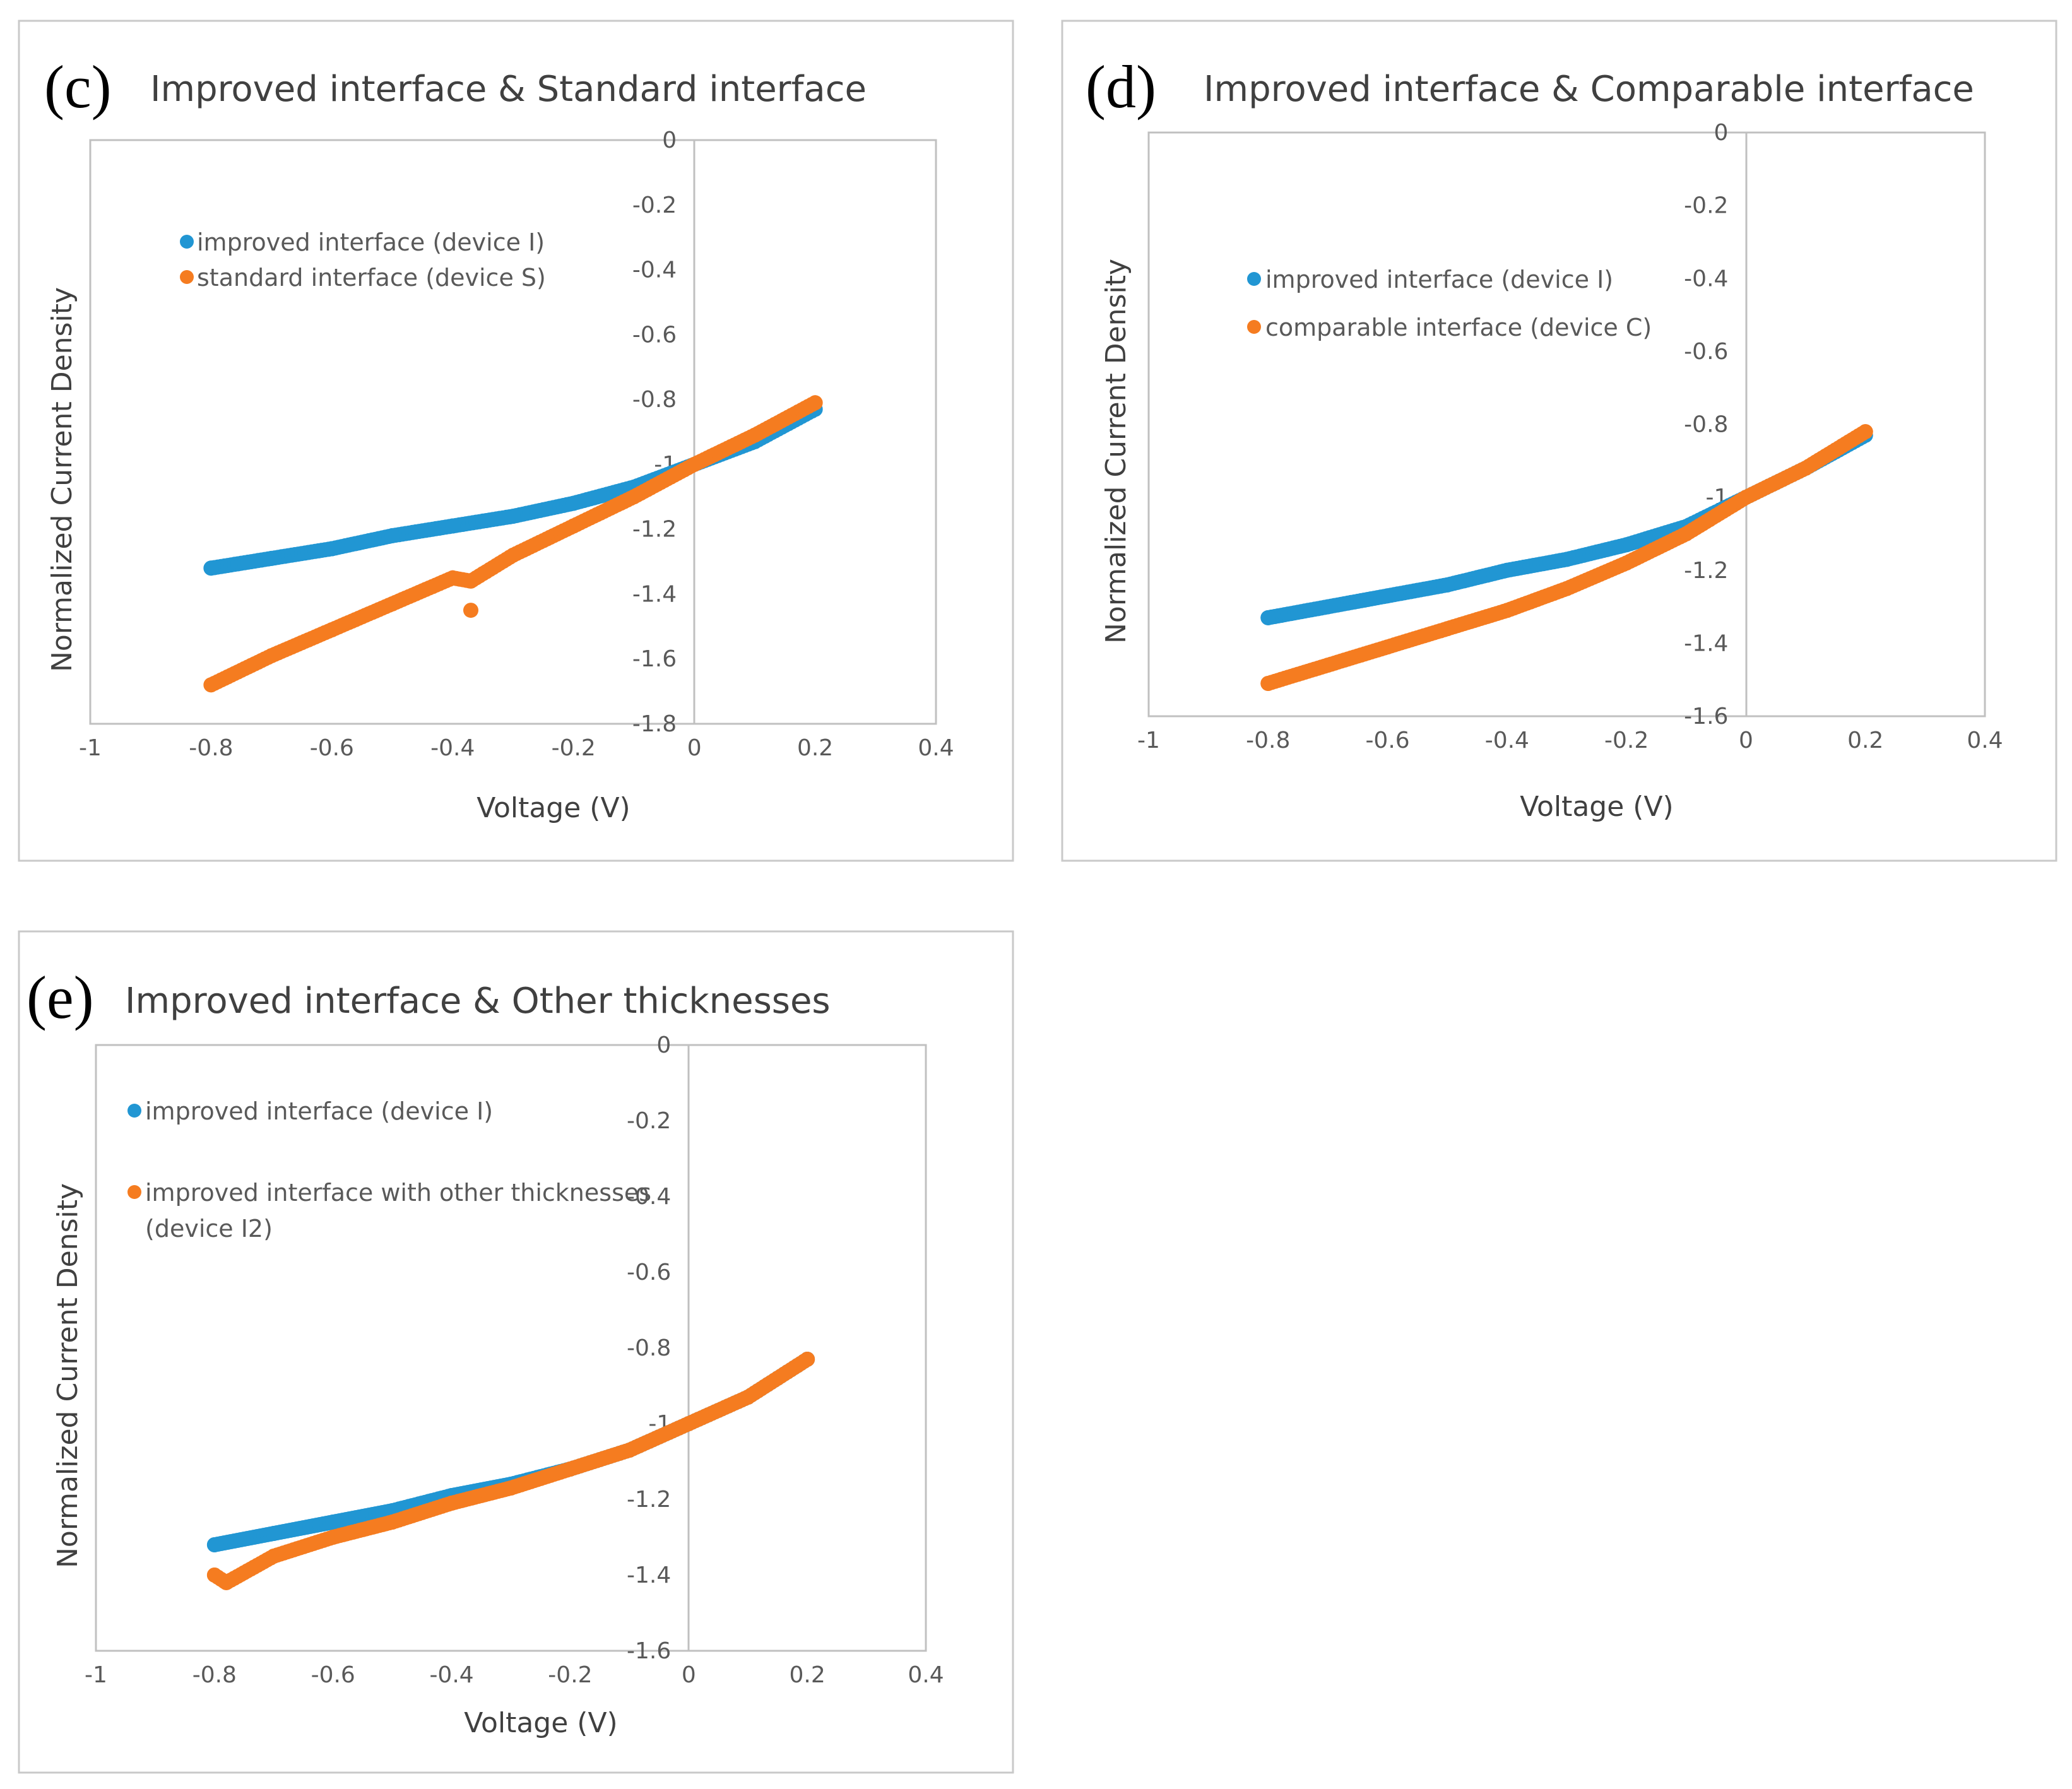 This screenshot has height=1789, width=2072. I want to click on panel-e-legend-marker-other, so click(134, 1192).